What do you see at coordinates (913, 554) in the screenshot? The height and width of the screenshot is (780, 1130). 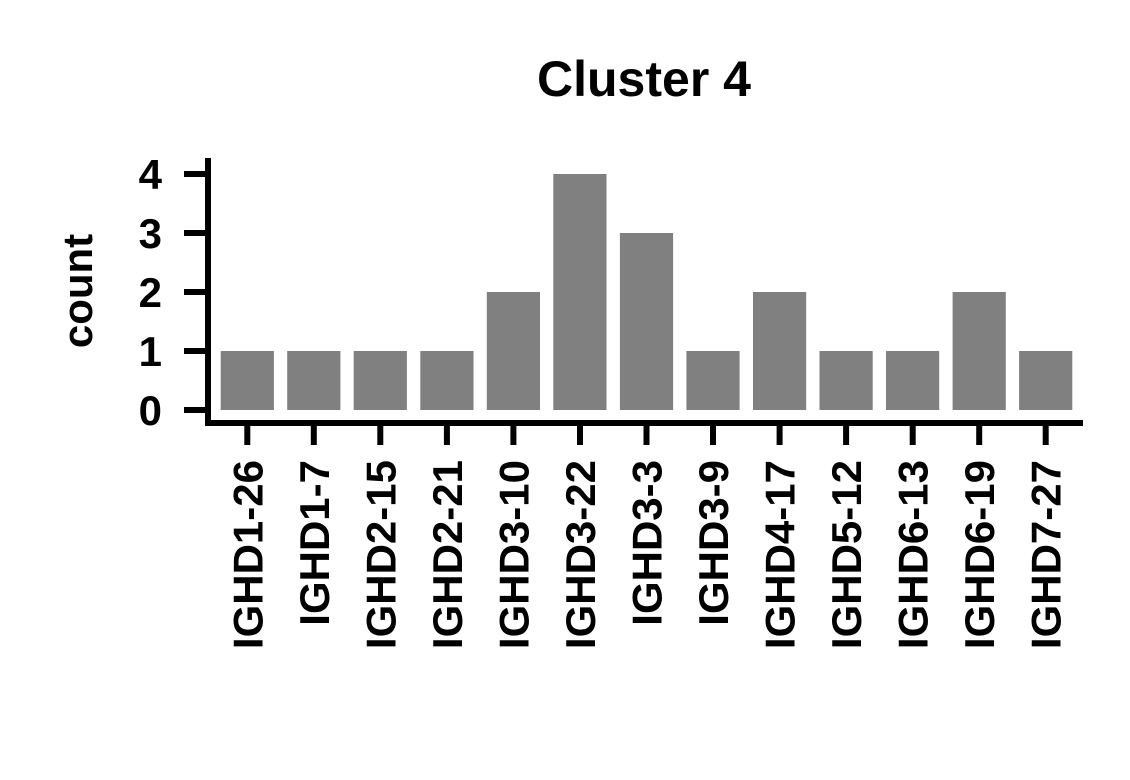 I see `x-tick-label: IGHD6-13` at bounding box center [913, 554].